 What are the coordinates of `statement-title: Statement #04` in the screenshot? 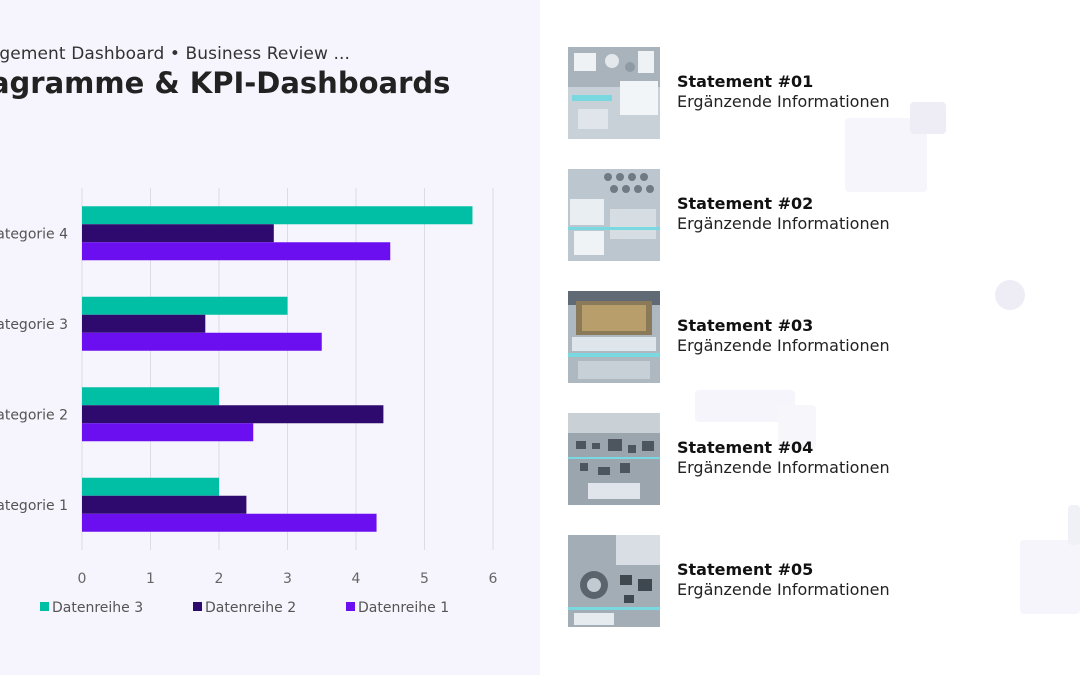 It's located at (745, 447).